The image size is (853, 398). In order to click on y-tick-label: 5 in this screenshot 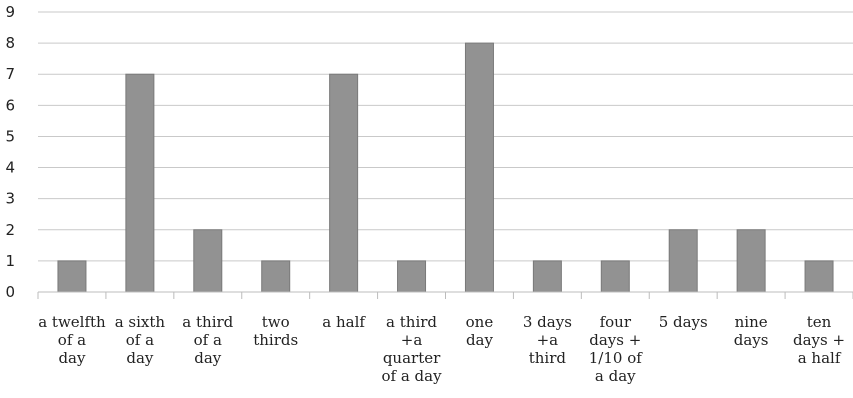, I will do `click(10, 136)`.